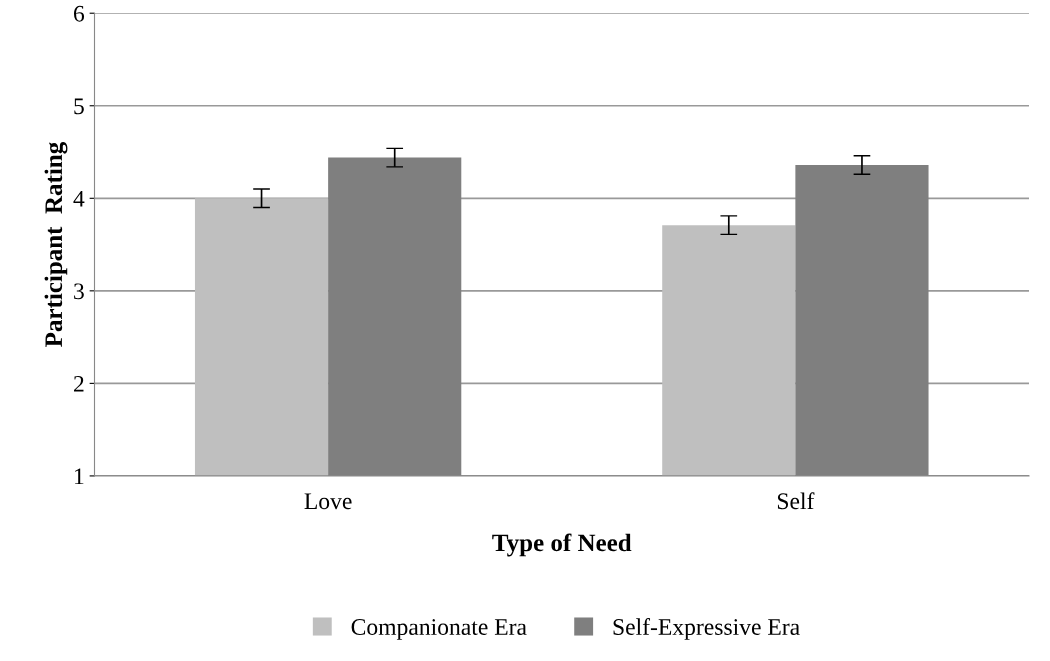  What do you see at coordinates (79, 13) in the screenshot?
I see `y-tick-label: 6` at bounding box center [79, 13].